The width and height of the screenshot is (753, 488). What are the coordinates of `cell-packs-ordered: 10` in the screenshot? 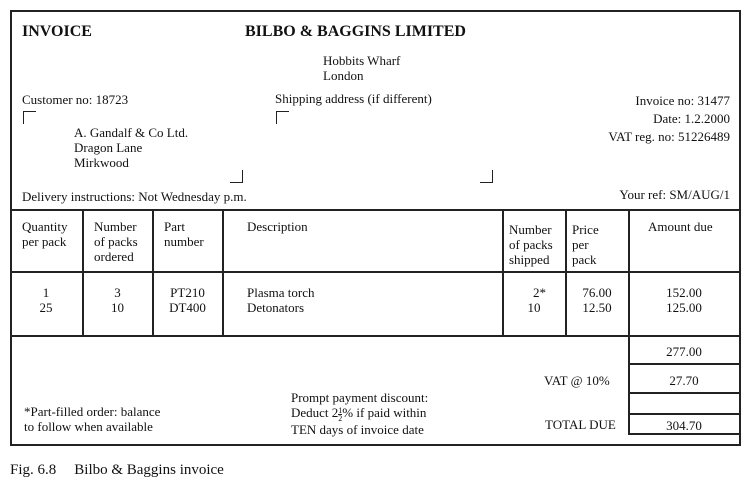 It's located at (117, 307).